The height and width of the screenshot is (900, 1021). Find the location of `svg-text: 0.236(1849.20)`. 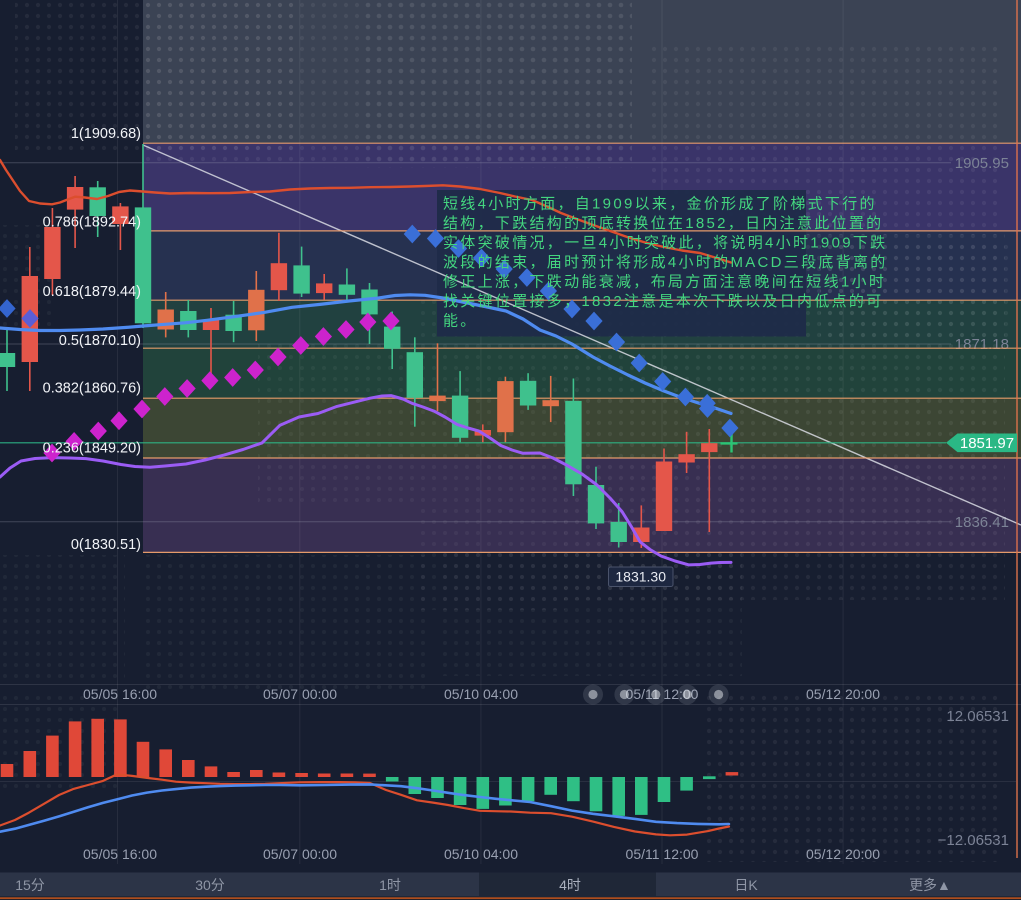

svg-text: 0.236(1849.20) is located at coordinates (92, 449).